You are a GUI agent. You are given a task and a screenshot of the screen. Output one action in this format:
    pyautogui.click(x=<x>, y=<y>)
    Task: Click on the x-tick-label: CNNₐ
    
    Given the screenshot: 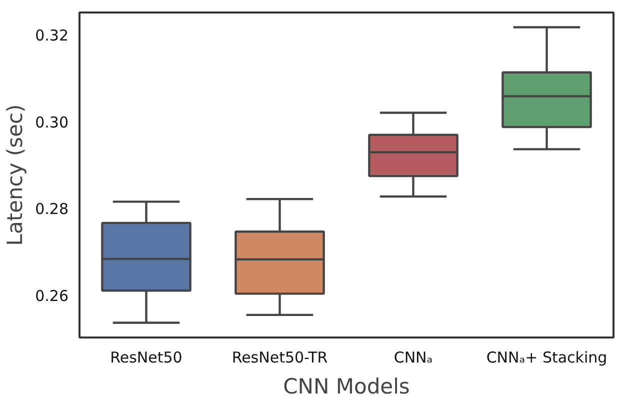 What is the action you would take?
    pyautogui.click(x=413, y=357)
    